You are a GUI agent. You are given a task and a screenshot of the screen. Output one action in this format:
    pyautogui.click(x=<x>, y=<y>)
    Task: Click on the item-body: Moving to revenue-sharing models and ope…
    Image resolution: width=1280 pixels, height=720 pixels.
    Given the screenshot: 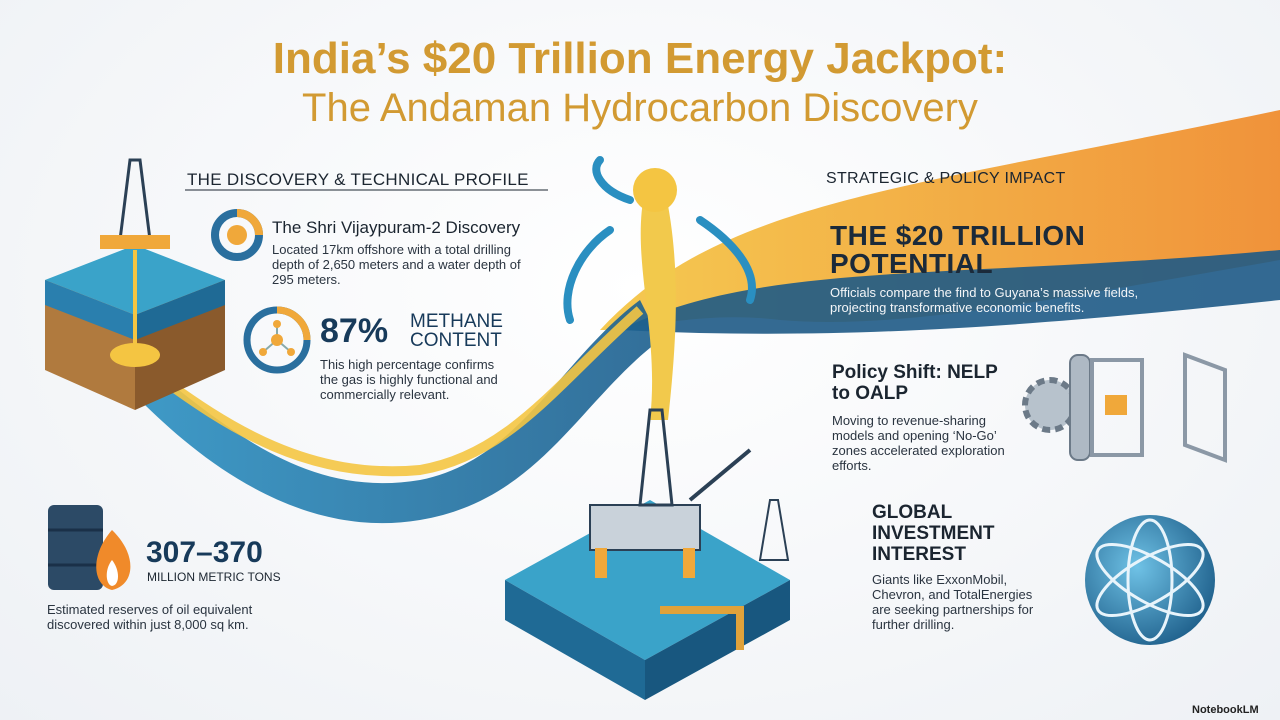 What is the action you would take?
    pyautogui.click(x=918, y=443)
    